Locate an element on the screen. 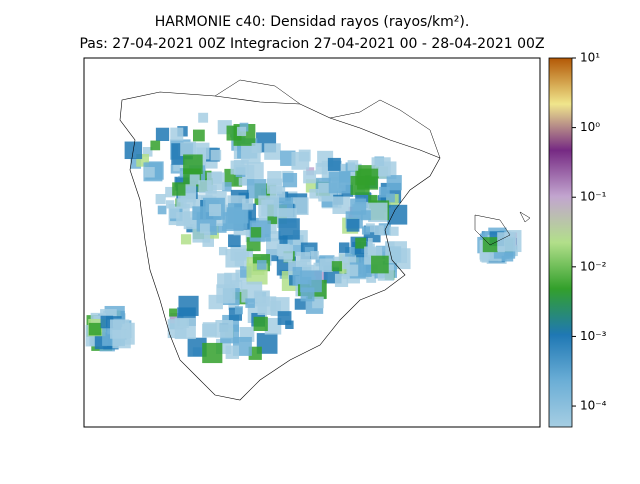  colorbar-tick-label: 10⁻¹ is located at coordinates (593, 197).